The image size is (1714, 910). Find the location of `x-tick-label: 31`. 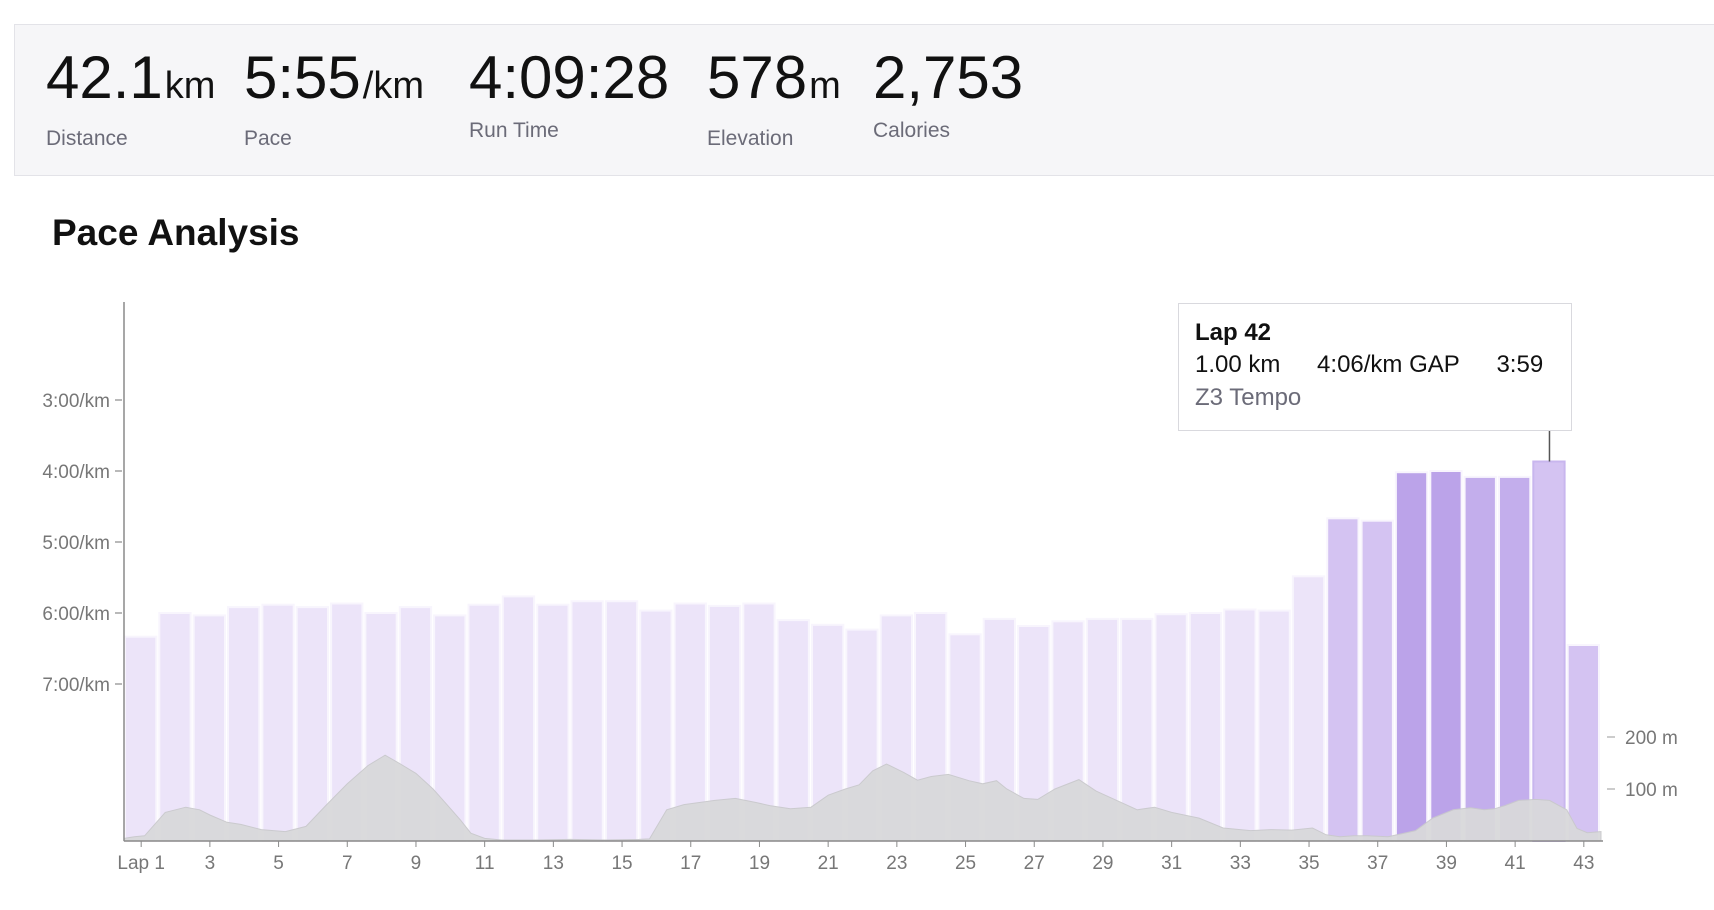

x-tick-label: 31 is located at coordinates (1171, 863).